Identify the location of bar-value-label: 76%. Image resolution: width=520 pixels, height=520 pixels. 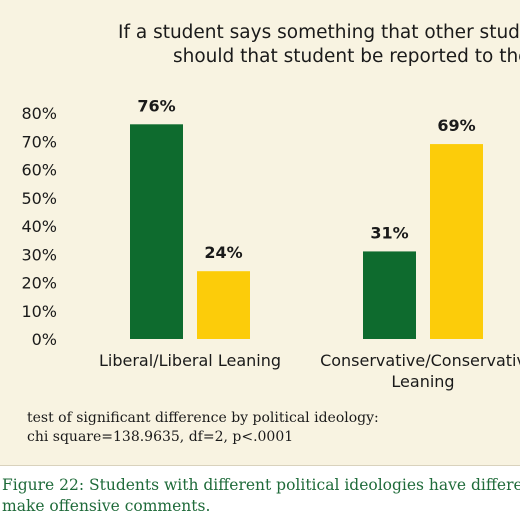
(156, 105).